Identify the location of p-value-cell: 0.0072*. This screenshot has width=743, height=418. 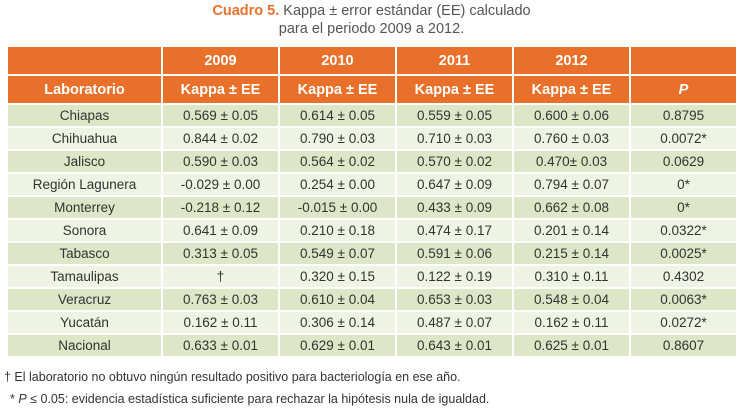
(683, 138).